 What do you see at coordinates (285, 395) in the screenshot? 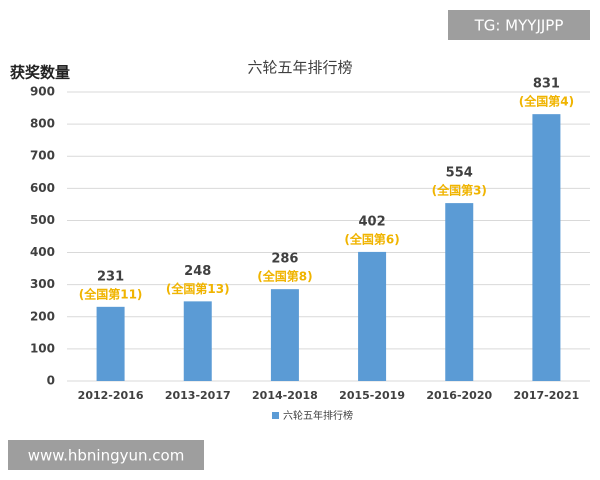
I see `x-tick-label: 2014-2018` at bounding box center [285, 395].